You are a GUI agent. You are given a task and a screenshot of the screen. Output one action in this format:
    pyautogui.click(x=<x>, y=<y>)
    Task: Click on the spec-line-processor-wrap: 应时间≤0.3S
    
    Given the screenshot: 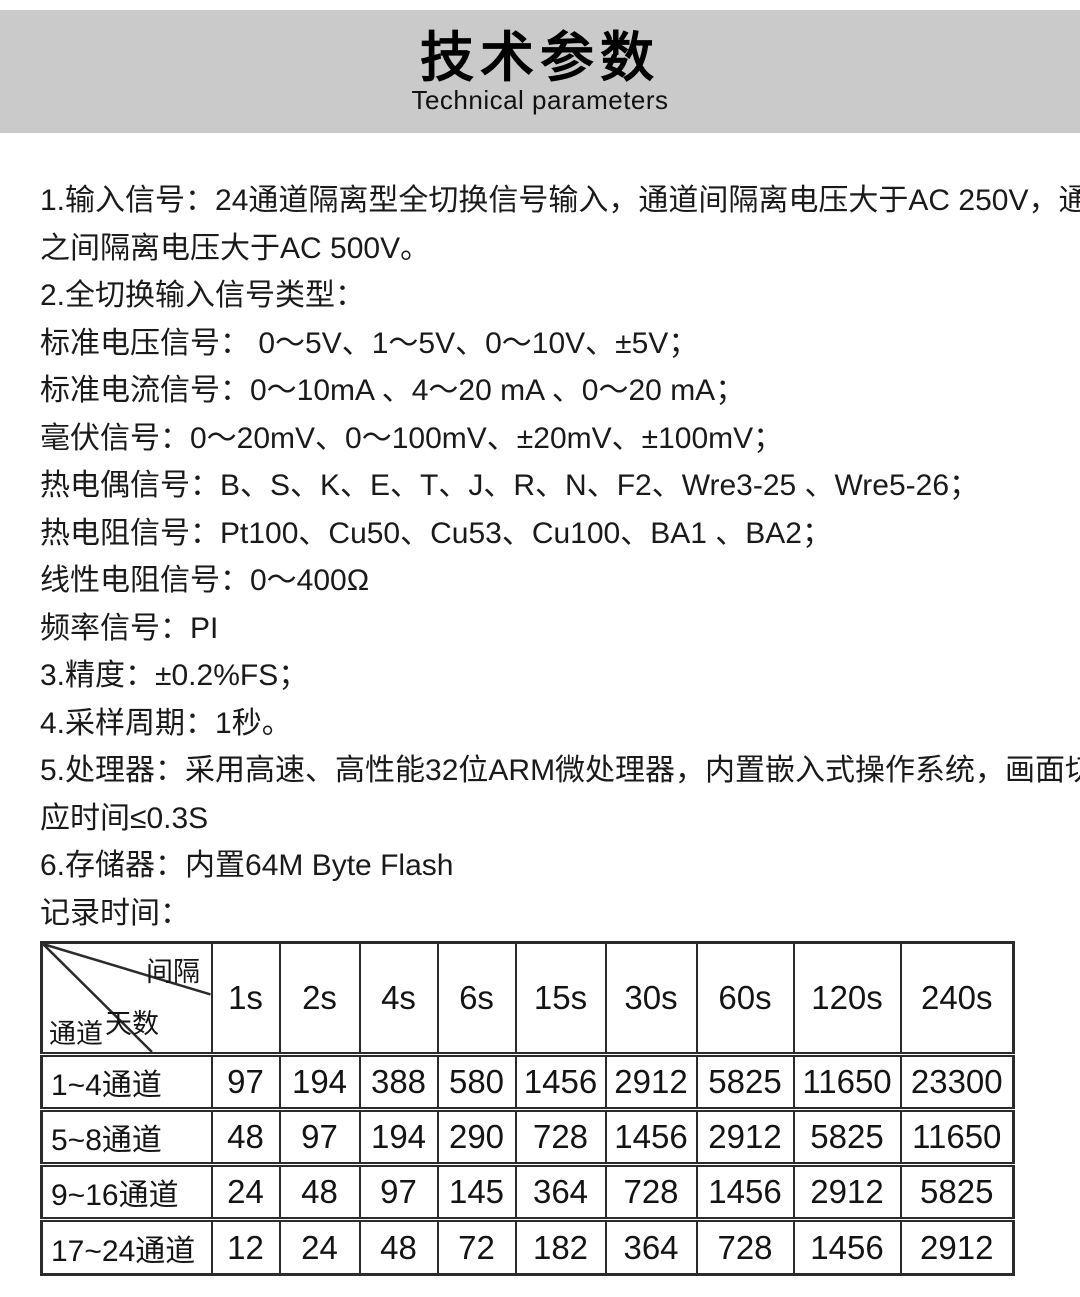 What is the action you would take?
    pyautogui.click(x=124, y=818)
    